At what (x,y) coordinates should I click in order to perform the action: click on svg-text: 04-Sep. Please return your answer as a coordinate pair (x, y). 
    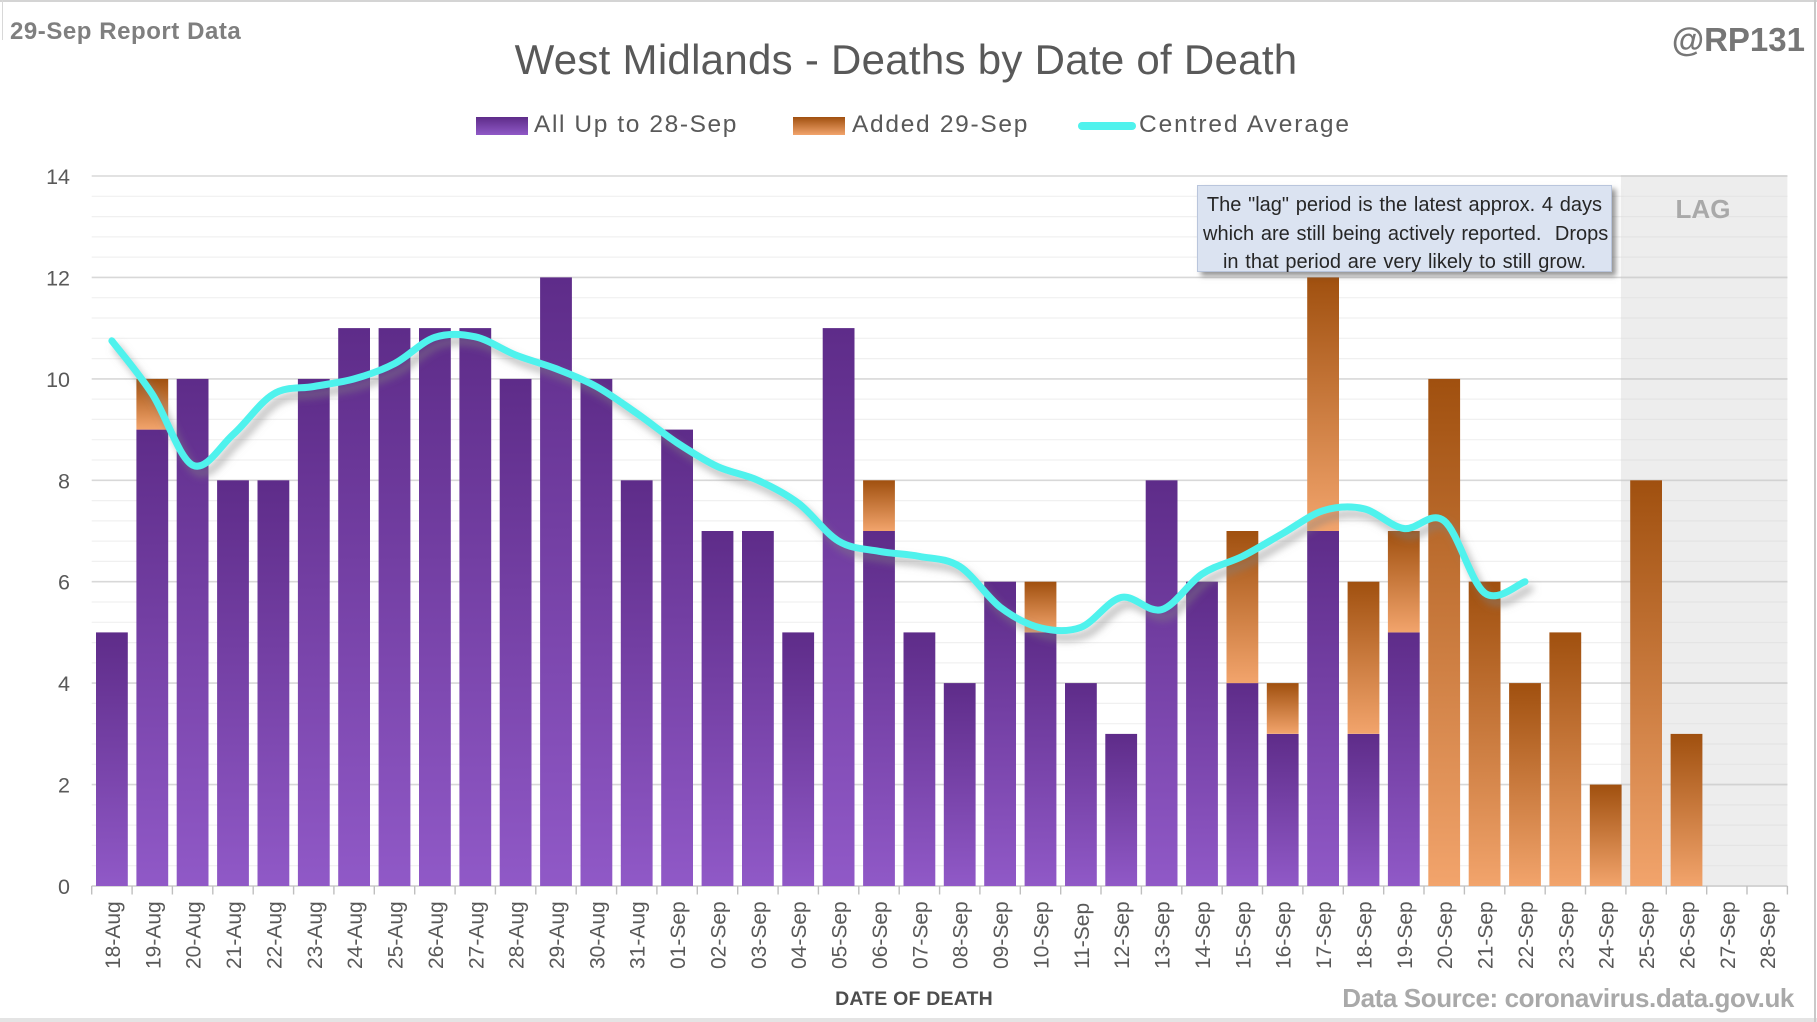
    Looking at the image, I should click on (799, 935).